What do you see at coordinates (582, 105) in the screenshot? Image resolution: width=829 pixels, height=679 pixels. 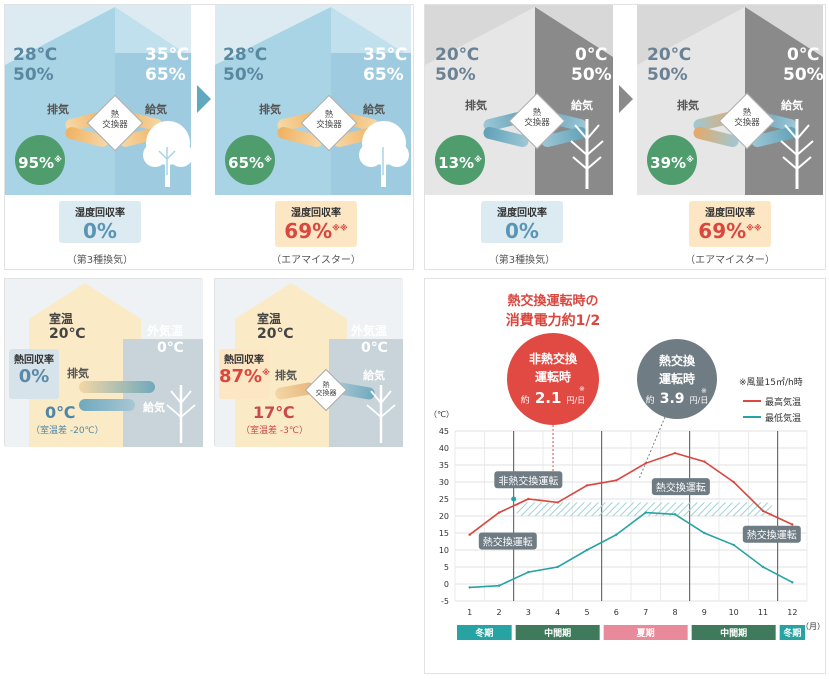 I see `winter-left-supply: 給気` at bounding box center [582, 105].